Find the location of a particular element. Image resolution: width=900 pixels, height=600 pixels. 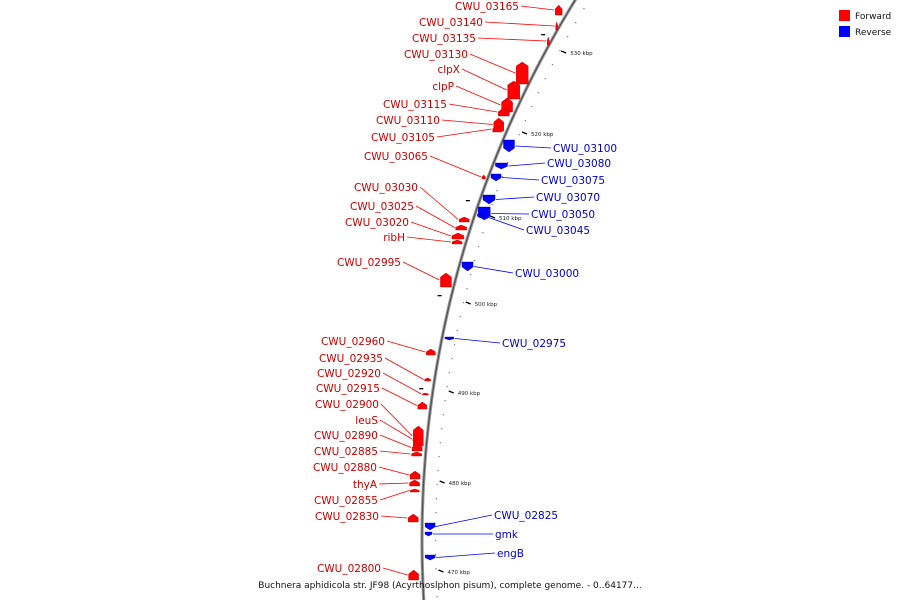

forward-gene-label: CWU_03135 is located at coordinates (444, 39).